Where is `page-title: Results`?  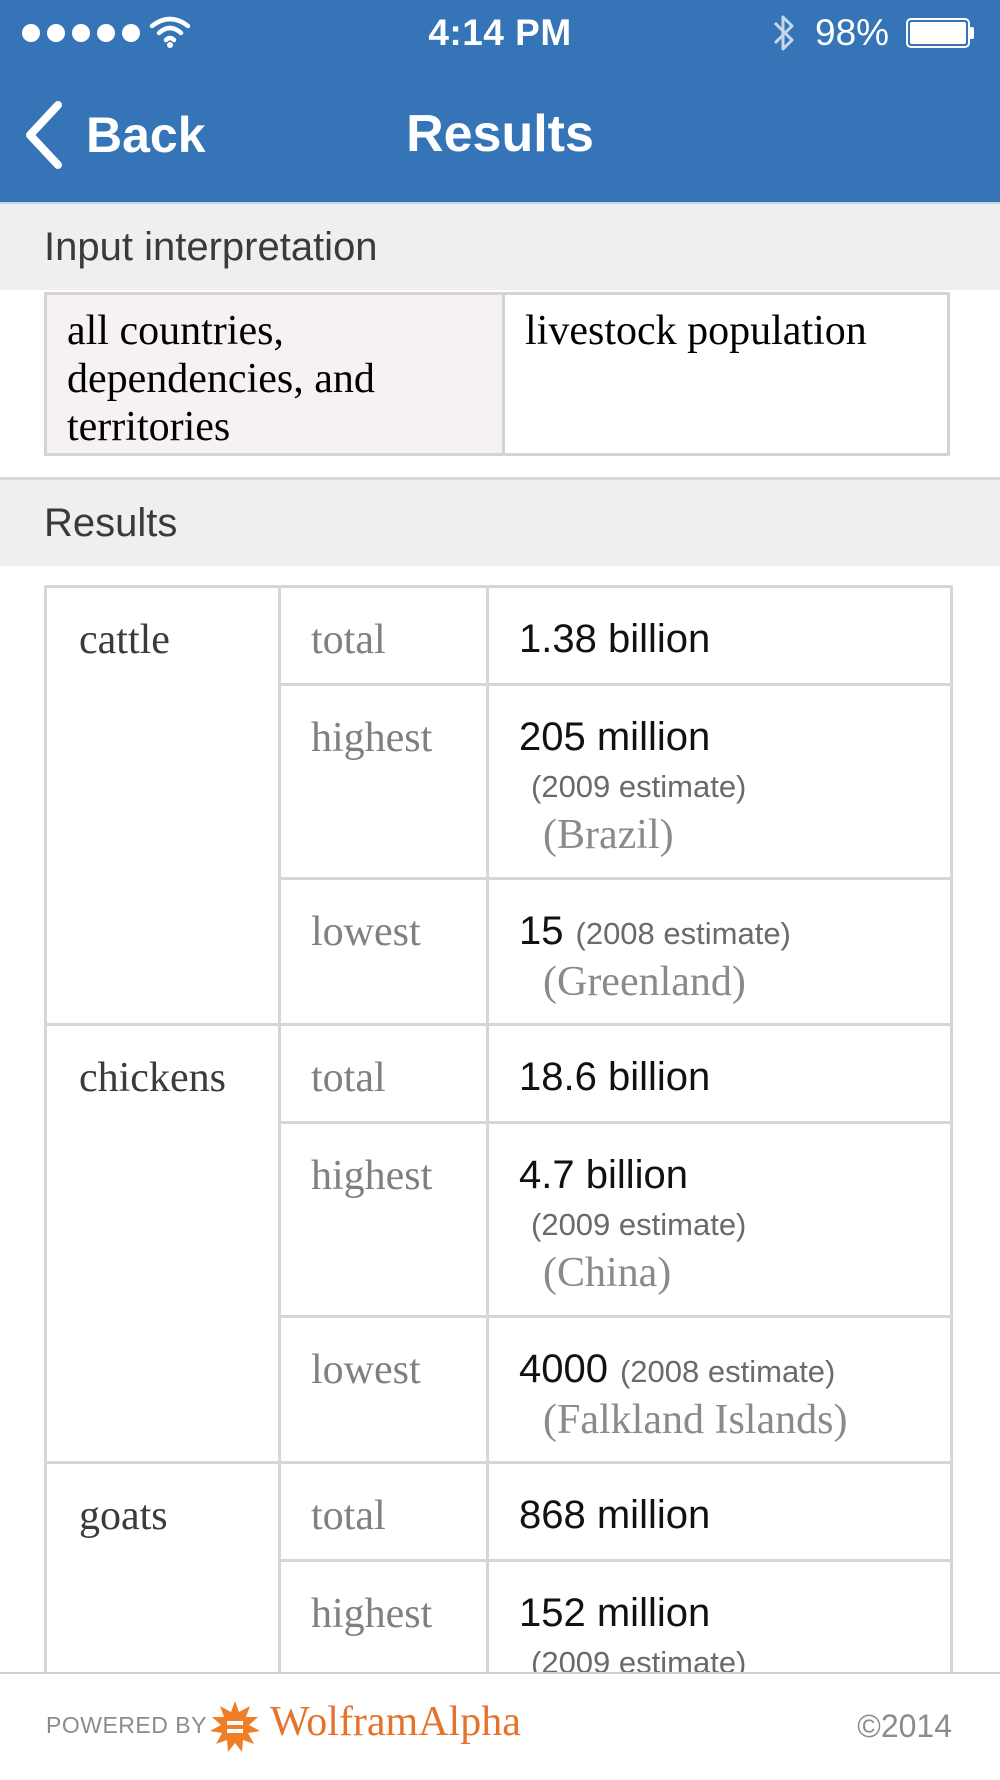
page-title: Results is located at coordinates (500, 134).